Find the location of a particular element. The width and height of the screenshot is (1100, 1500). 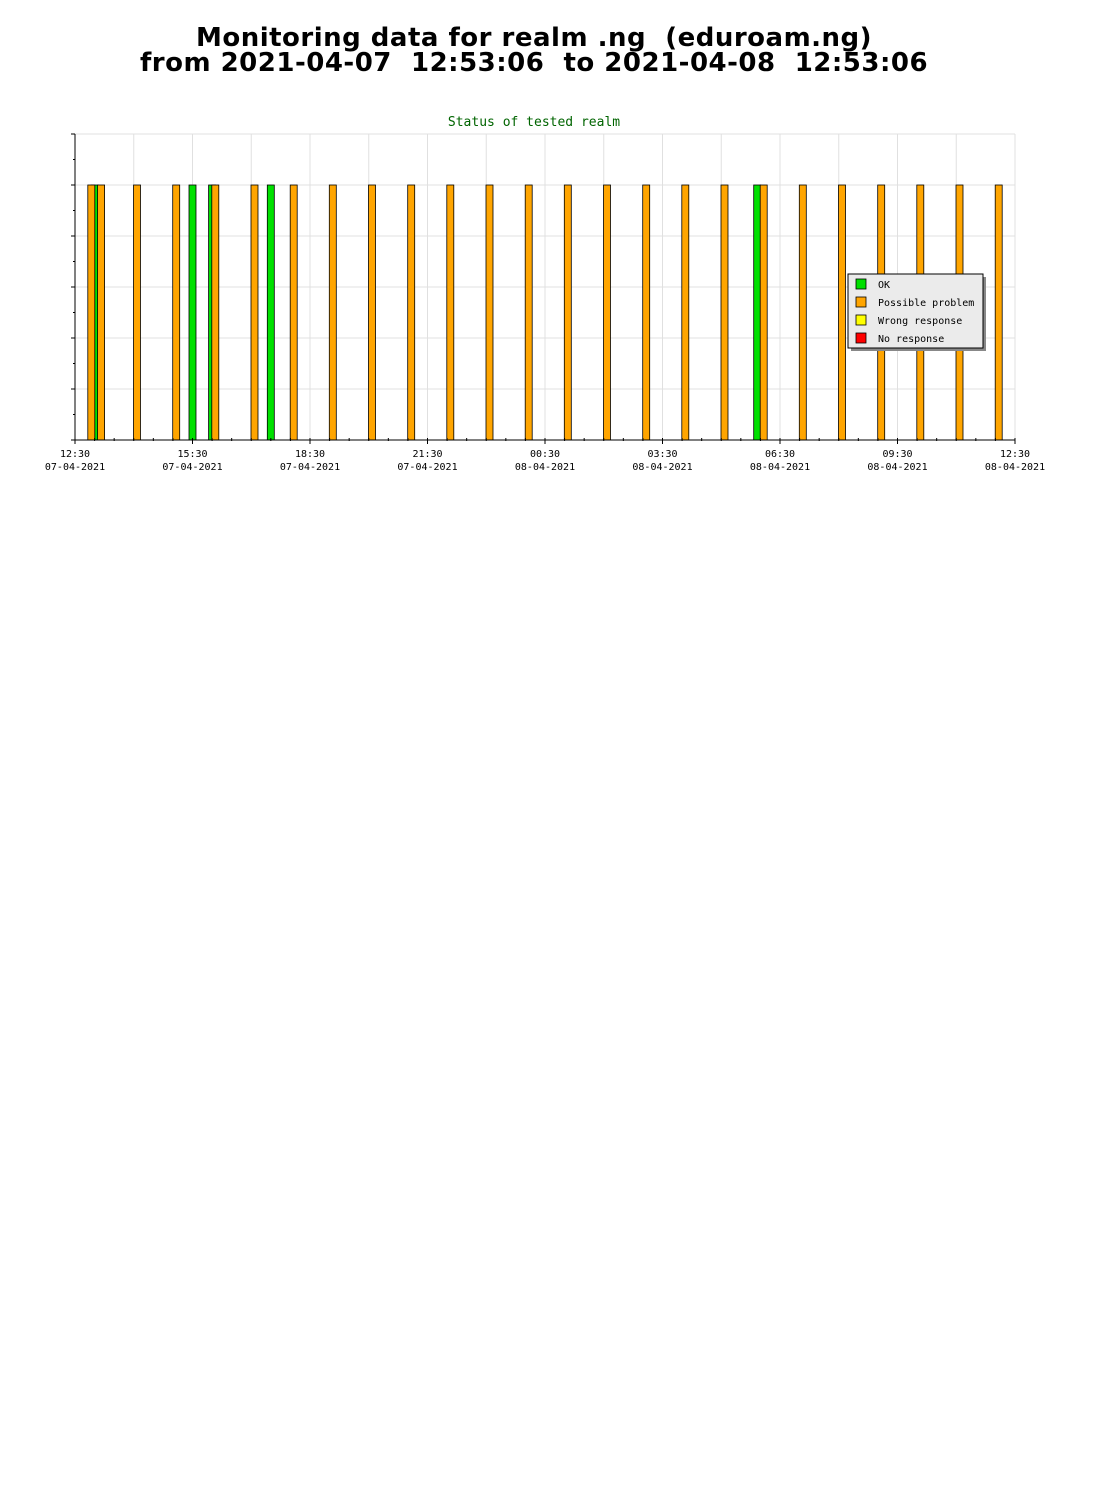

x-tick-label-time: 21:30 is located at coordinates (427, 454).